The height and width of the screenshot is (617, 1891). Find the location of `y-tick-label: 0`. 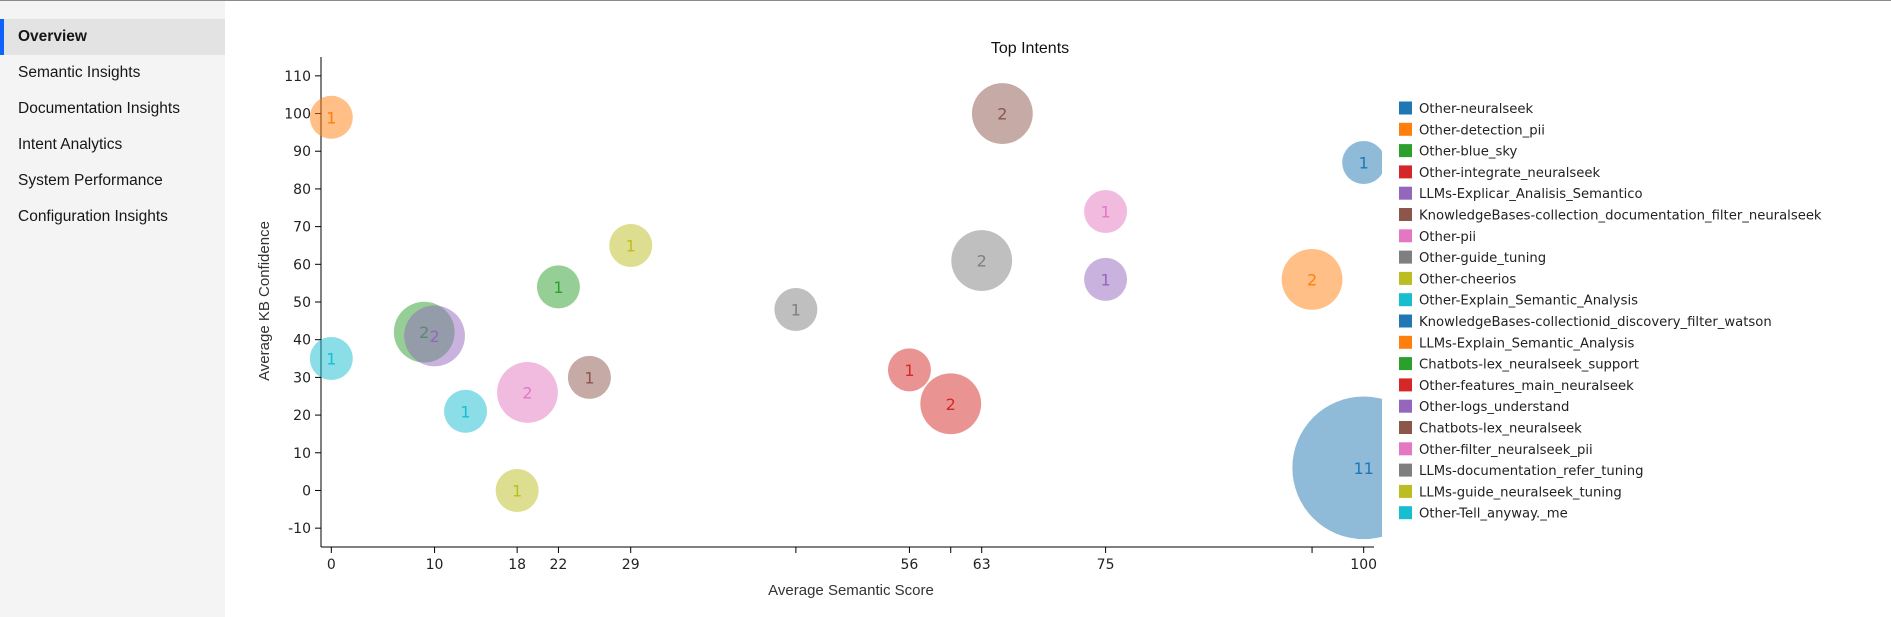

y-tick-label: 0 is located at coordinates (306, 491).